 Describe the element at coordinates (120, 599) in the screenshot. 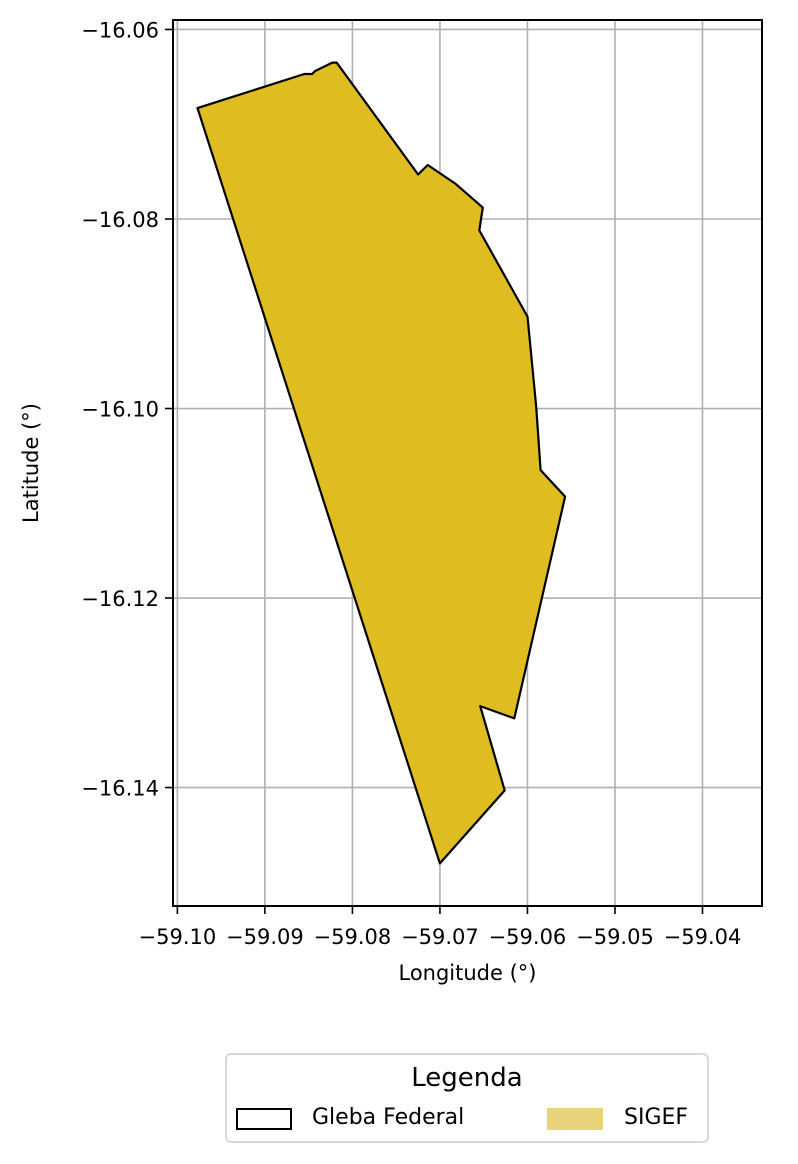

I see `y-tick-label: −16.12` at that location.